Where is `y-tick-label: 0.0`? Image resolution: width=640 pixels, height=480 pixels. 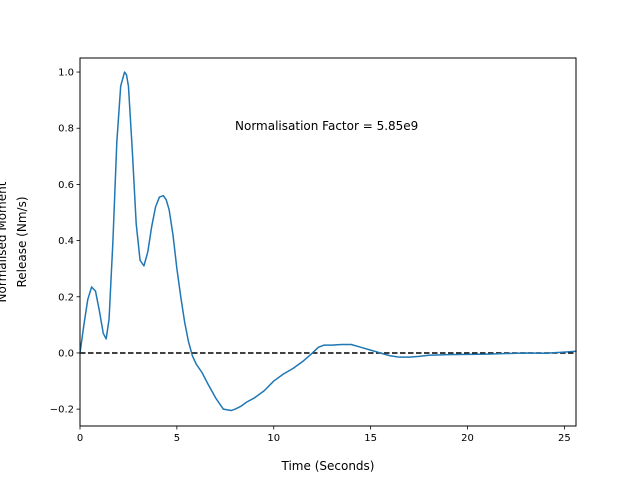 y-tick-label: 0.0 is located at coordinates (66, 353).